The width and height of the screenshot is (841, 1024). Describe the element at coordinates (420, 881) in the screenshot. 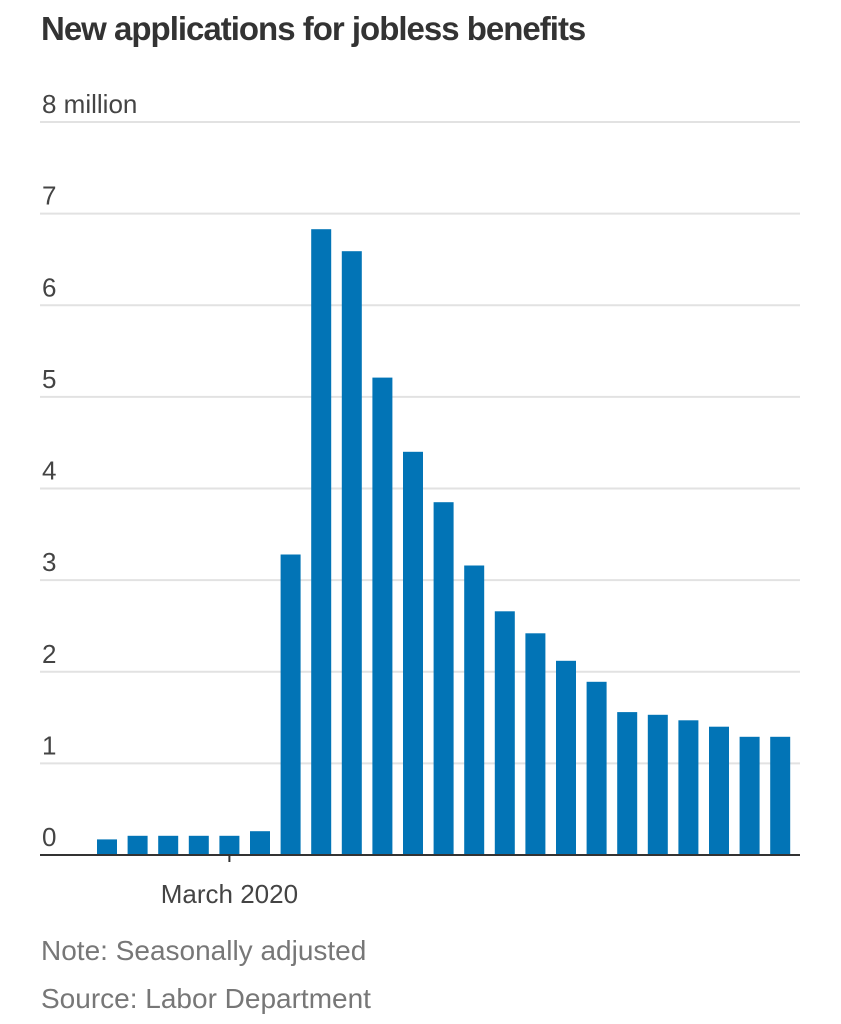

I see `x-axis: March 2020` at that location.